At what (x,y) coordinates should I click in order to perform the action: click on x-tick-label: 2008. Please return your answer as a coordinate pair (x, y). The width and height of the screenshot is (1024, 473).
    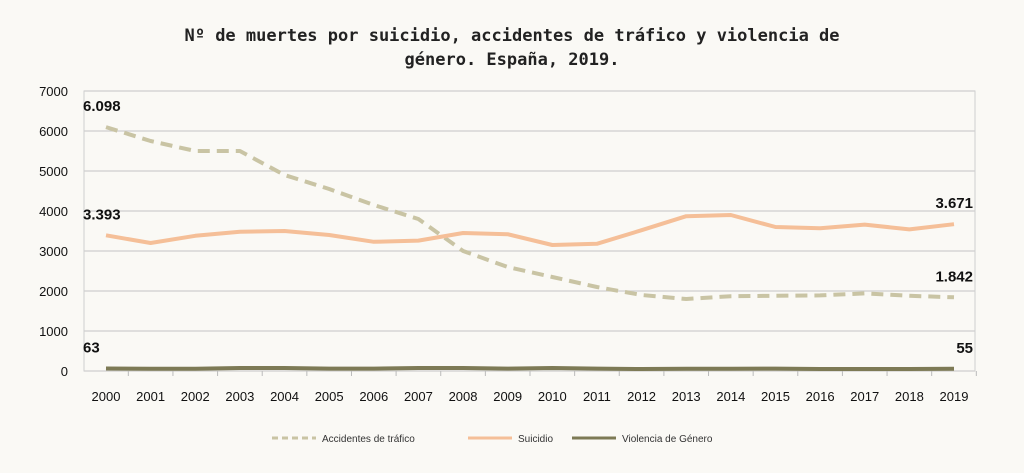
    Looking at the image, I should click on (463, 396).